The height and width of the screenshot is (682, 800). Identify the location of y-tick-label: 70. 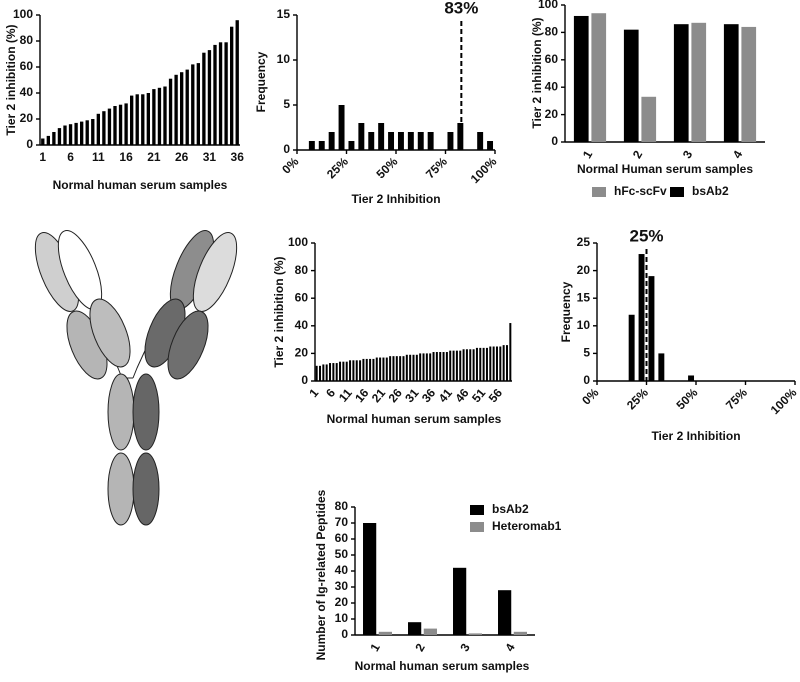
(342, 522).